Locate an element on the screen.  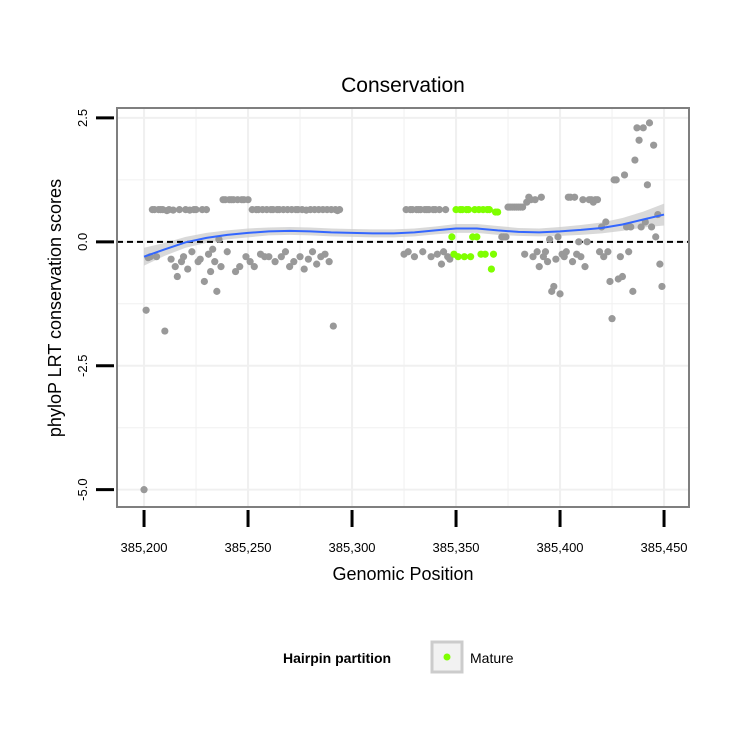
x-tick-label: 385,400 is located at coordinates (560, 547).